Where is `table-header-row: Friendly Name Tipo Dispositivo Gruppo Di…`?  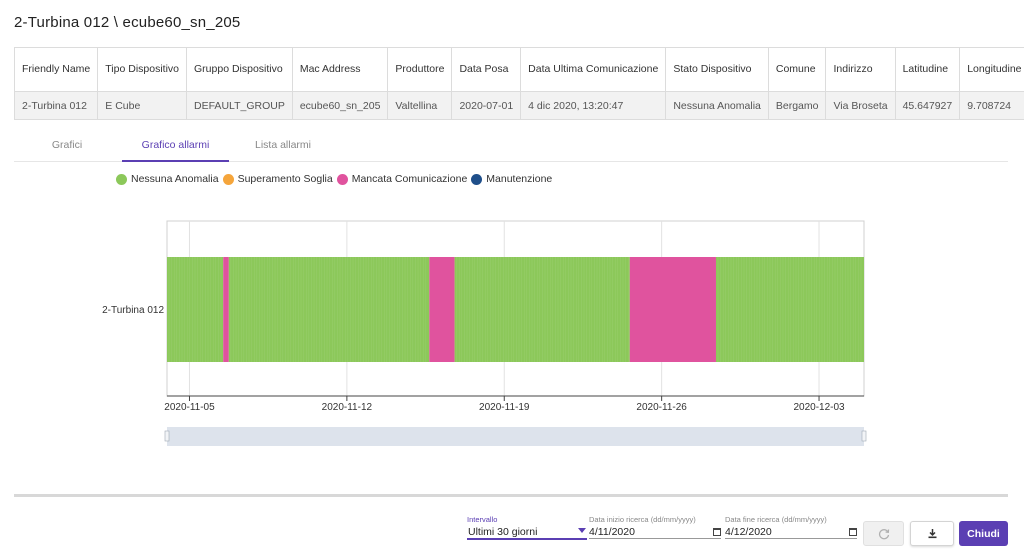 table-header-row: Friendly Name Tipo Dispositivo Gruppo Di… is located at coordinates (518, 69).